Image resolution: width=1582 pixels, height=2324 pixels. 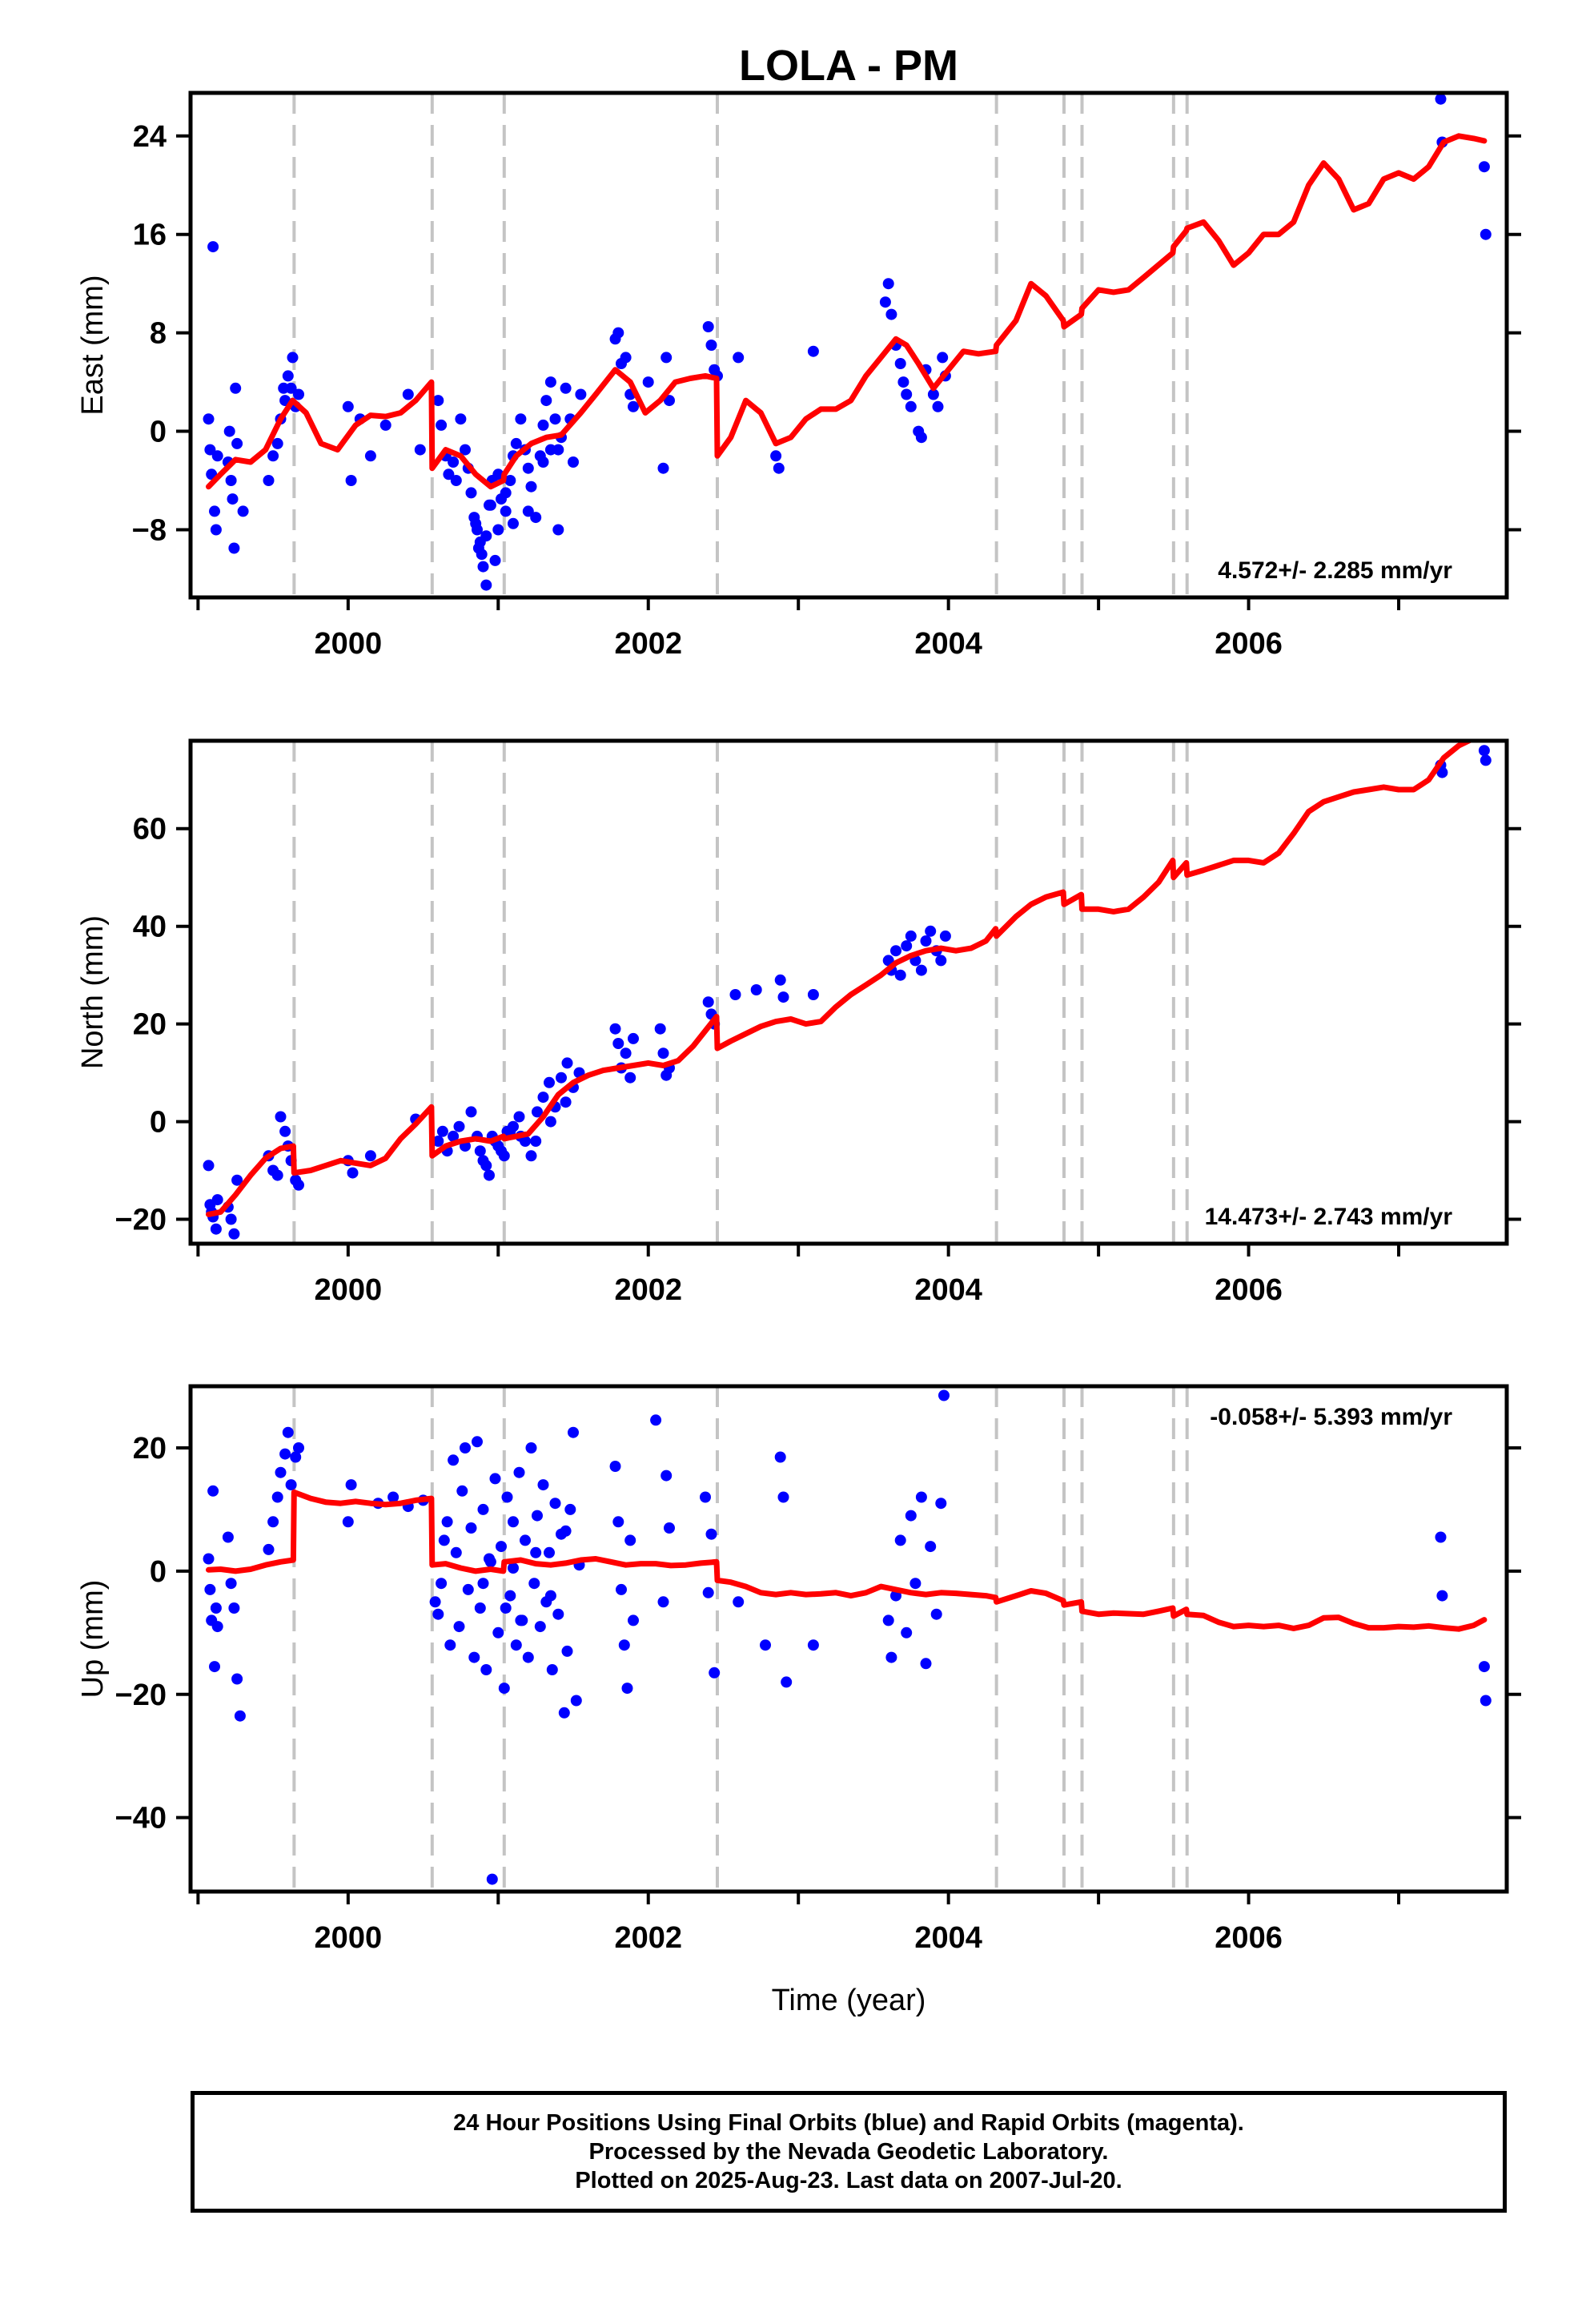 What do you see at coordinates (1249, 1938) in the screenshot?
I see `x-tick-label: 2006` at bounding box center [1249, 1938].